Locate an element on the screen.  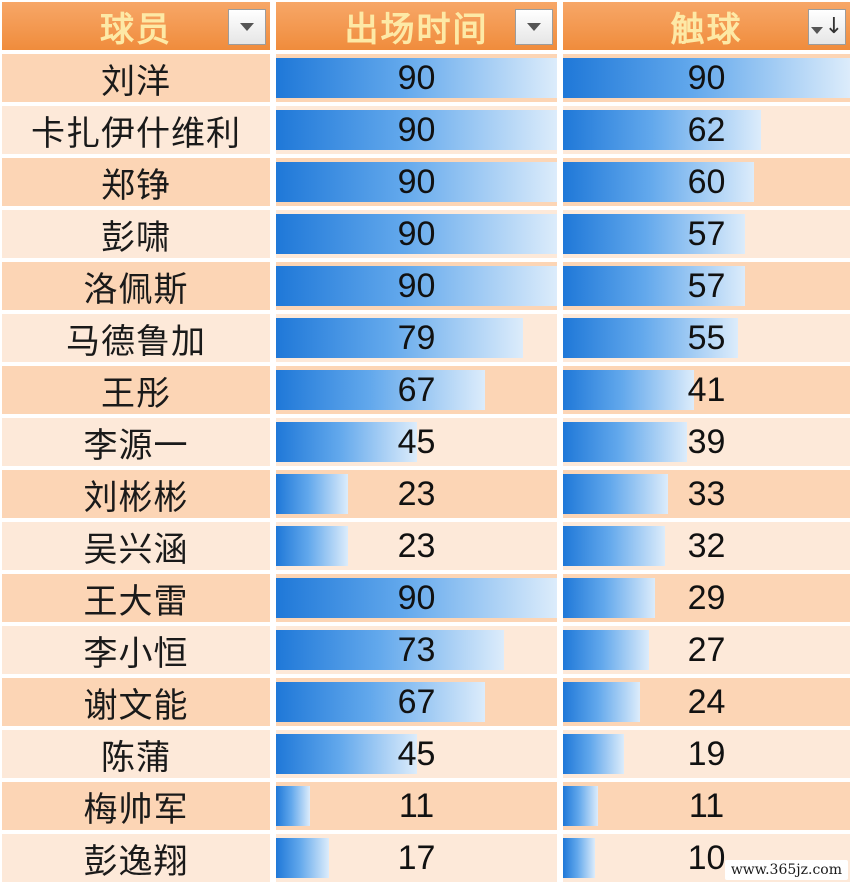
player-name-cell: 王彤 is located at coordinates (136, 390).